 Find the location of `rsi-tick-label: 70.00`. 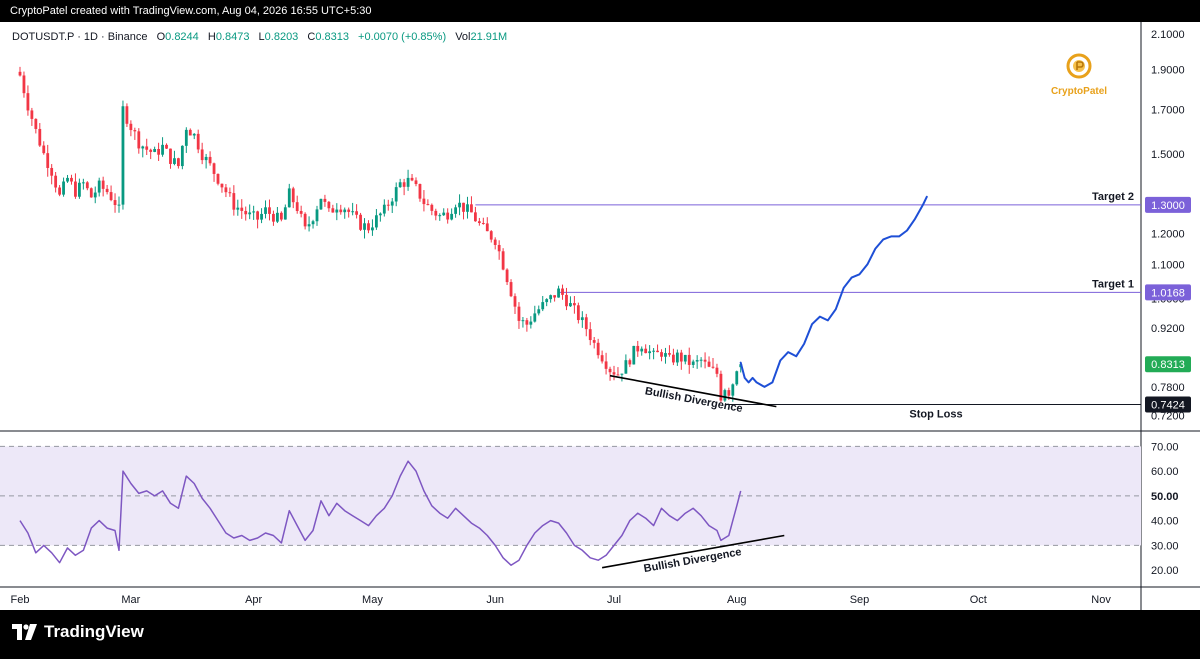

rsi-tick-label: 70.00 is located at coordinates (1165, 447).